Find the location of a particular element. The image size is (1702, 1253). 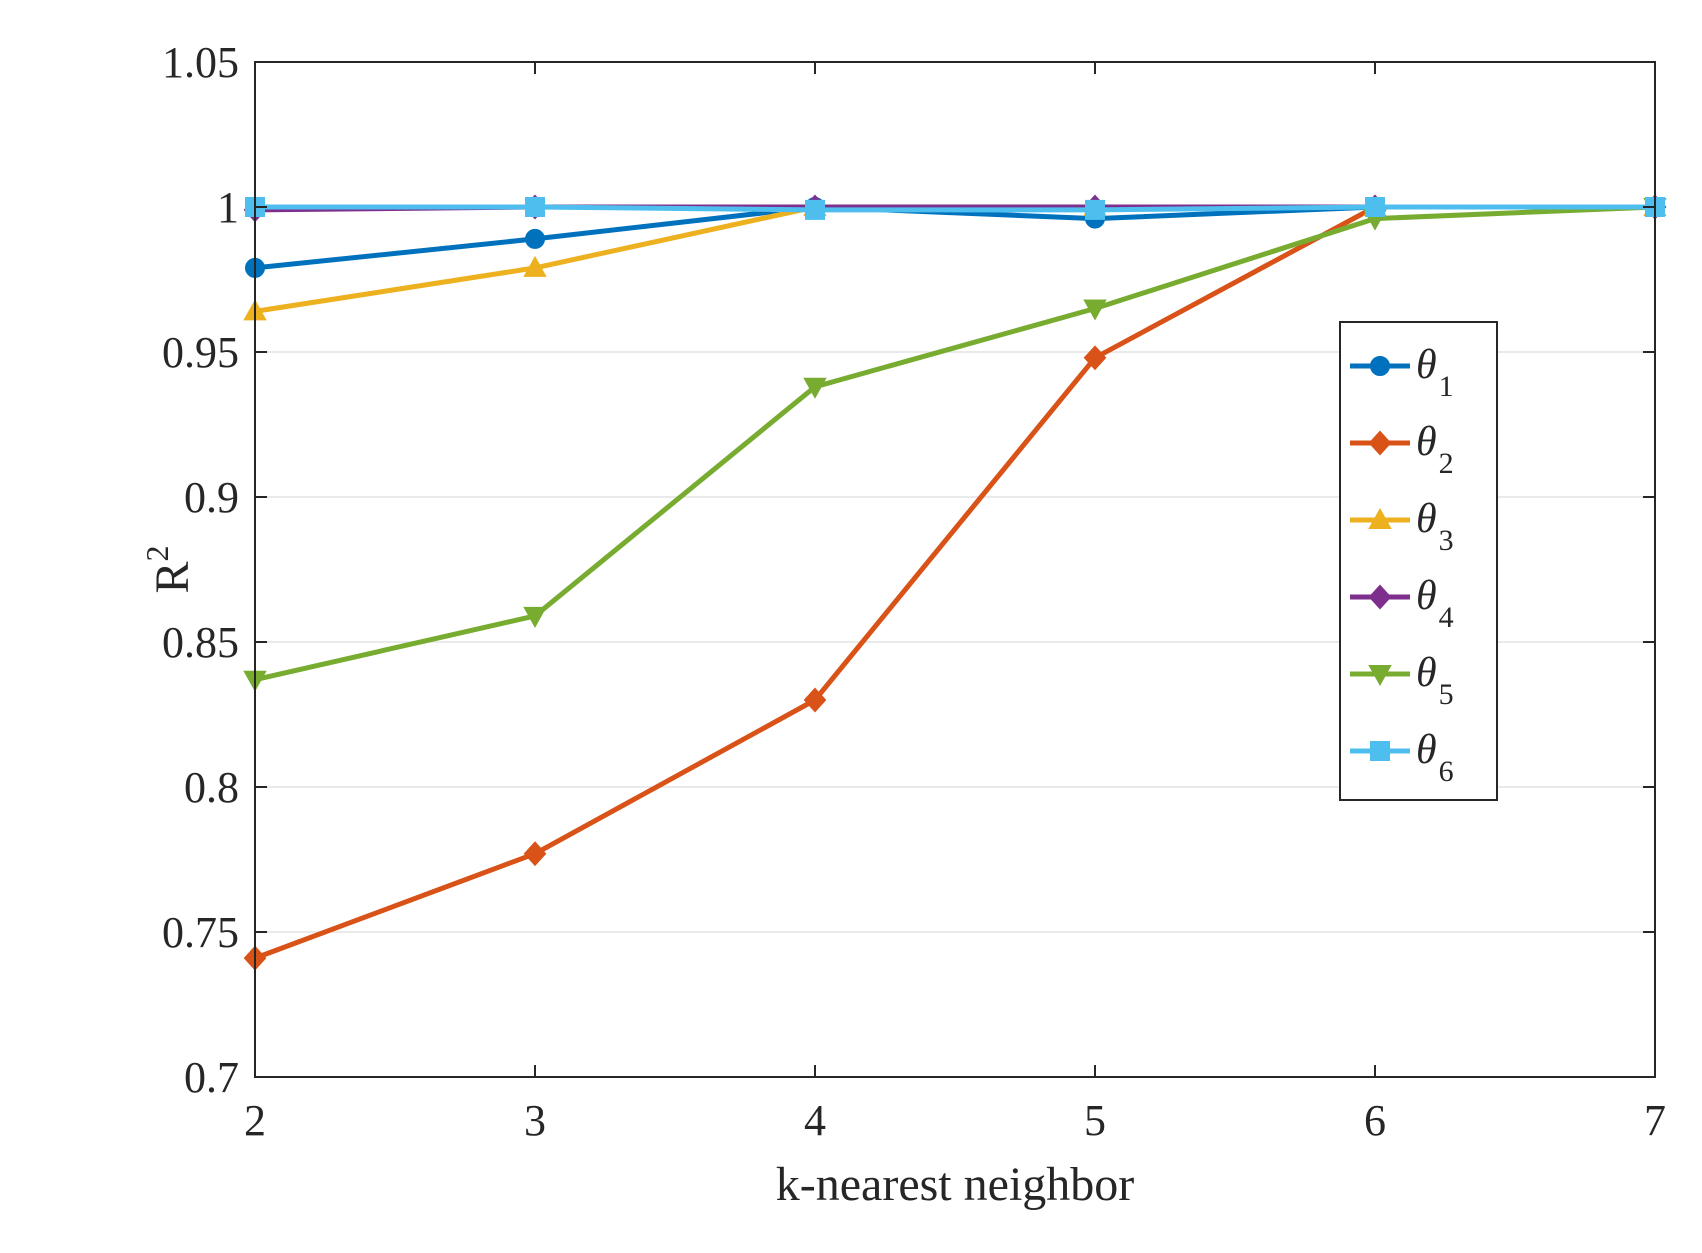

x-tick-label: 3 is located at coordinates (535, 1120).